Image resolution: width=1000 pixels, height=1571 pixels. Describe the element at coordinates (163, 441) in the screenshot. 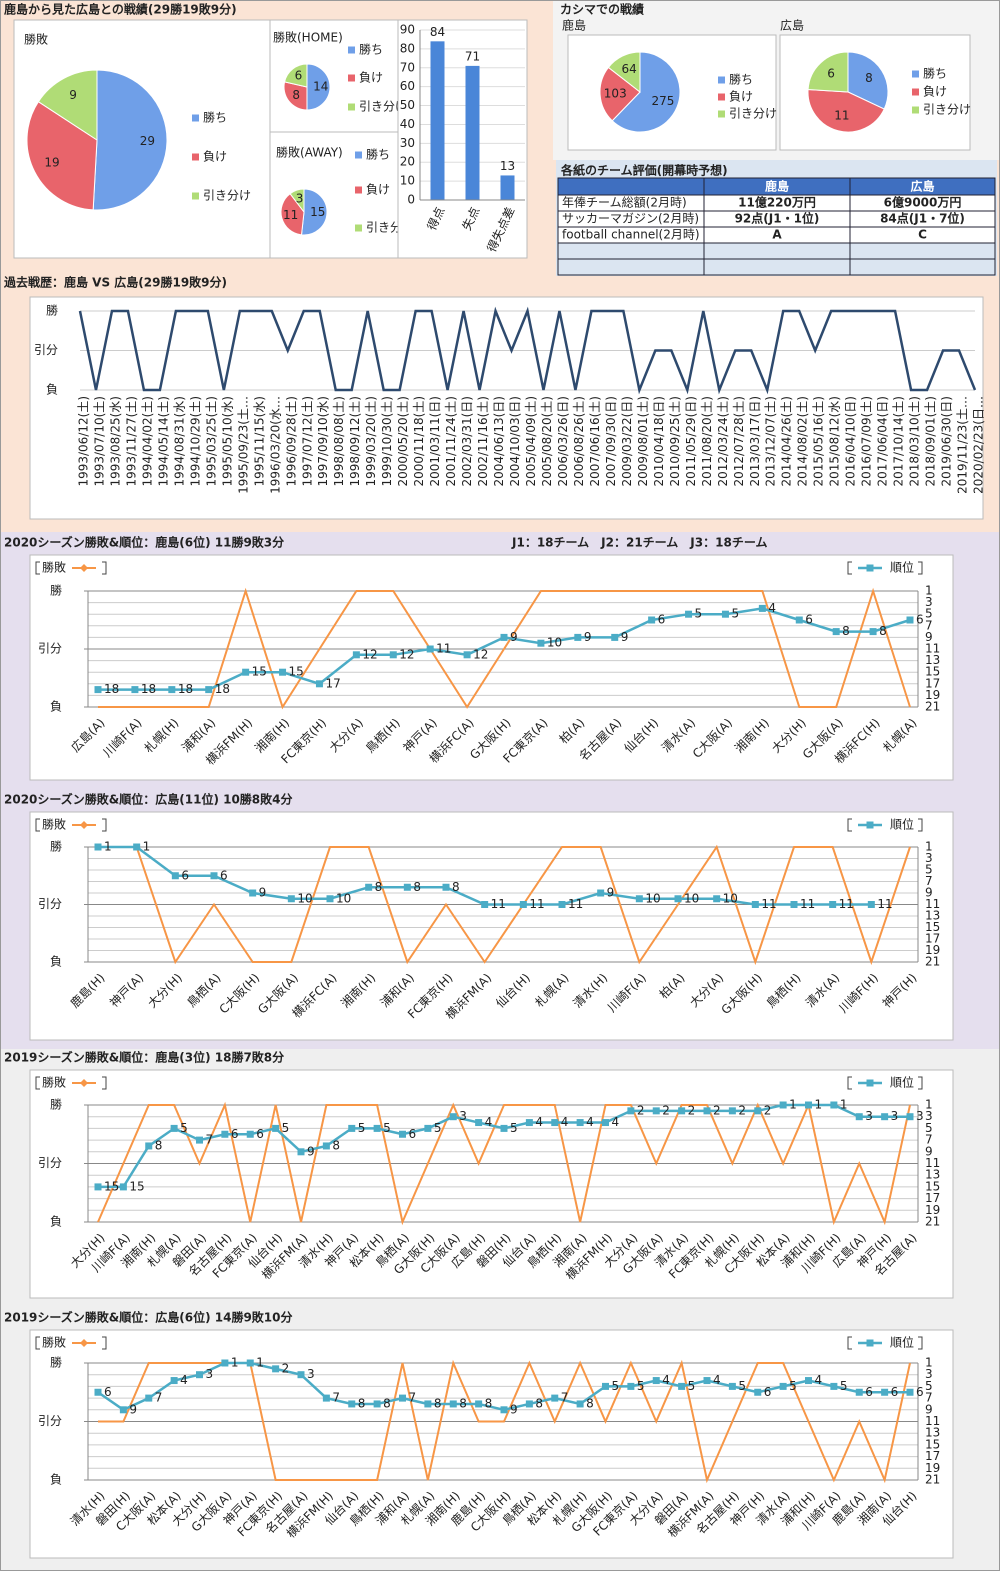

I see `x-tick-label: 1994/05/14(土)` at that location.